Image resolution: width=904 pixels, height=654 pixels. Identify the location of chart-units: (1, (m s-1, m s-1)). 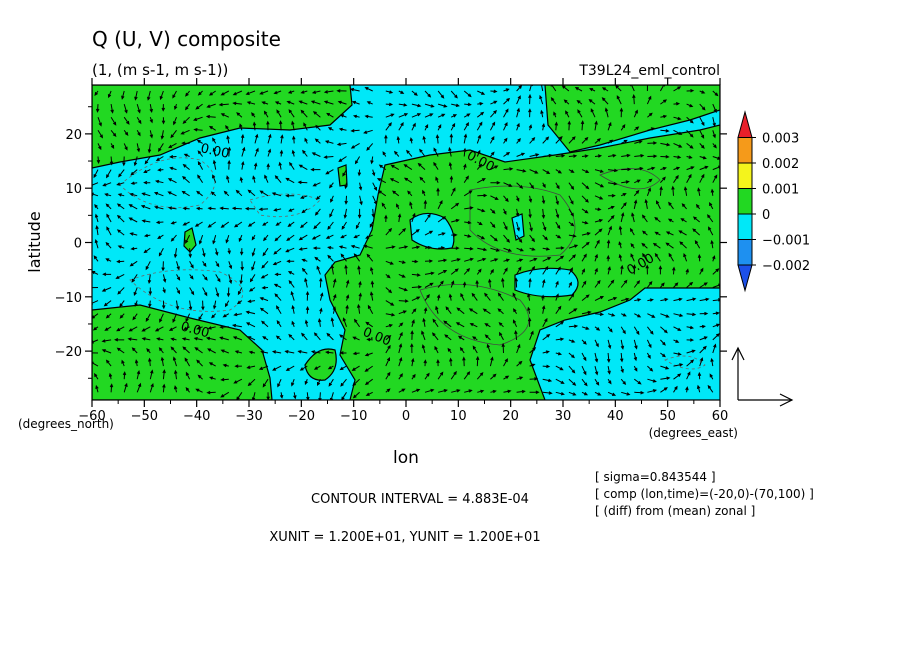
(160, 70).